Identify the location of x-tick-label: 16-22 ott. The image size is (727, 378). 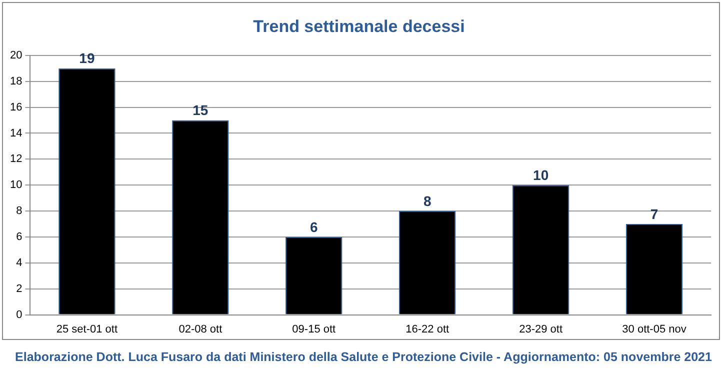
(428, 329).